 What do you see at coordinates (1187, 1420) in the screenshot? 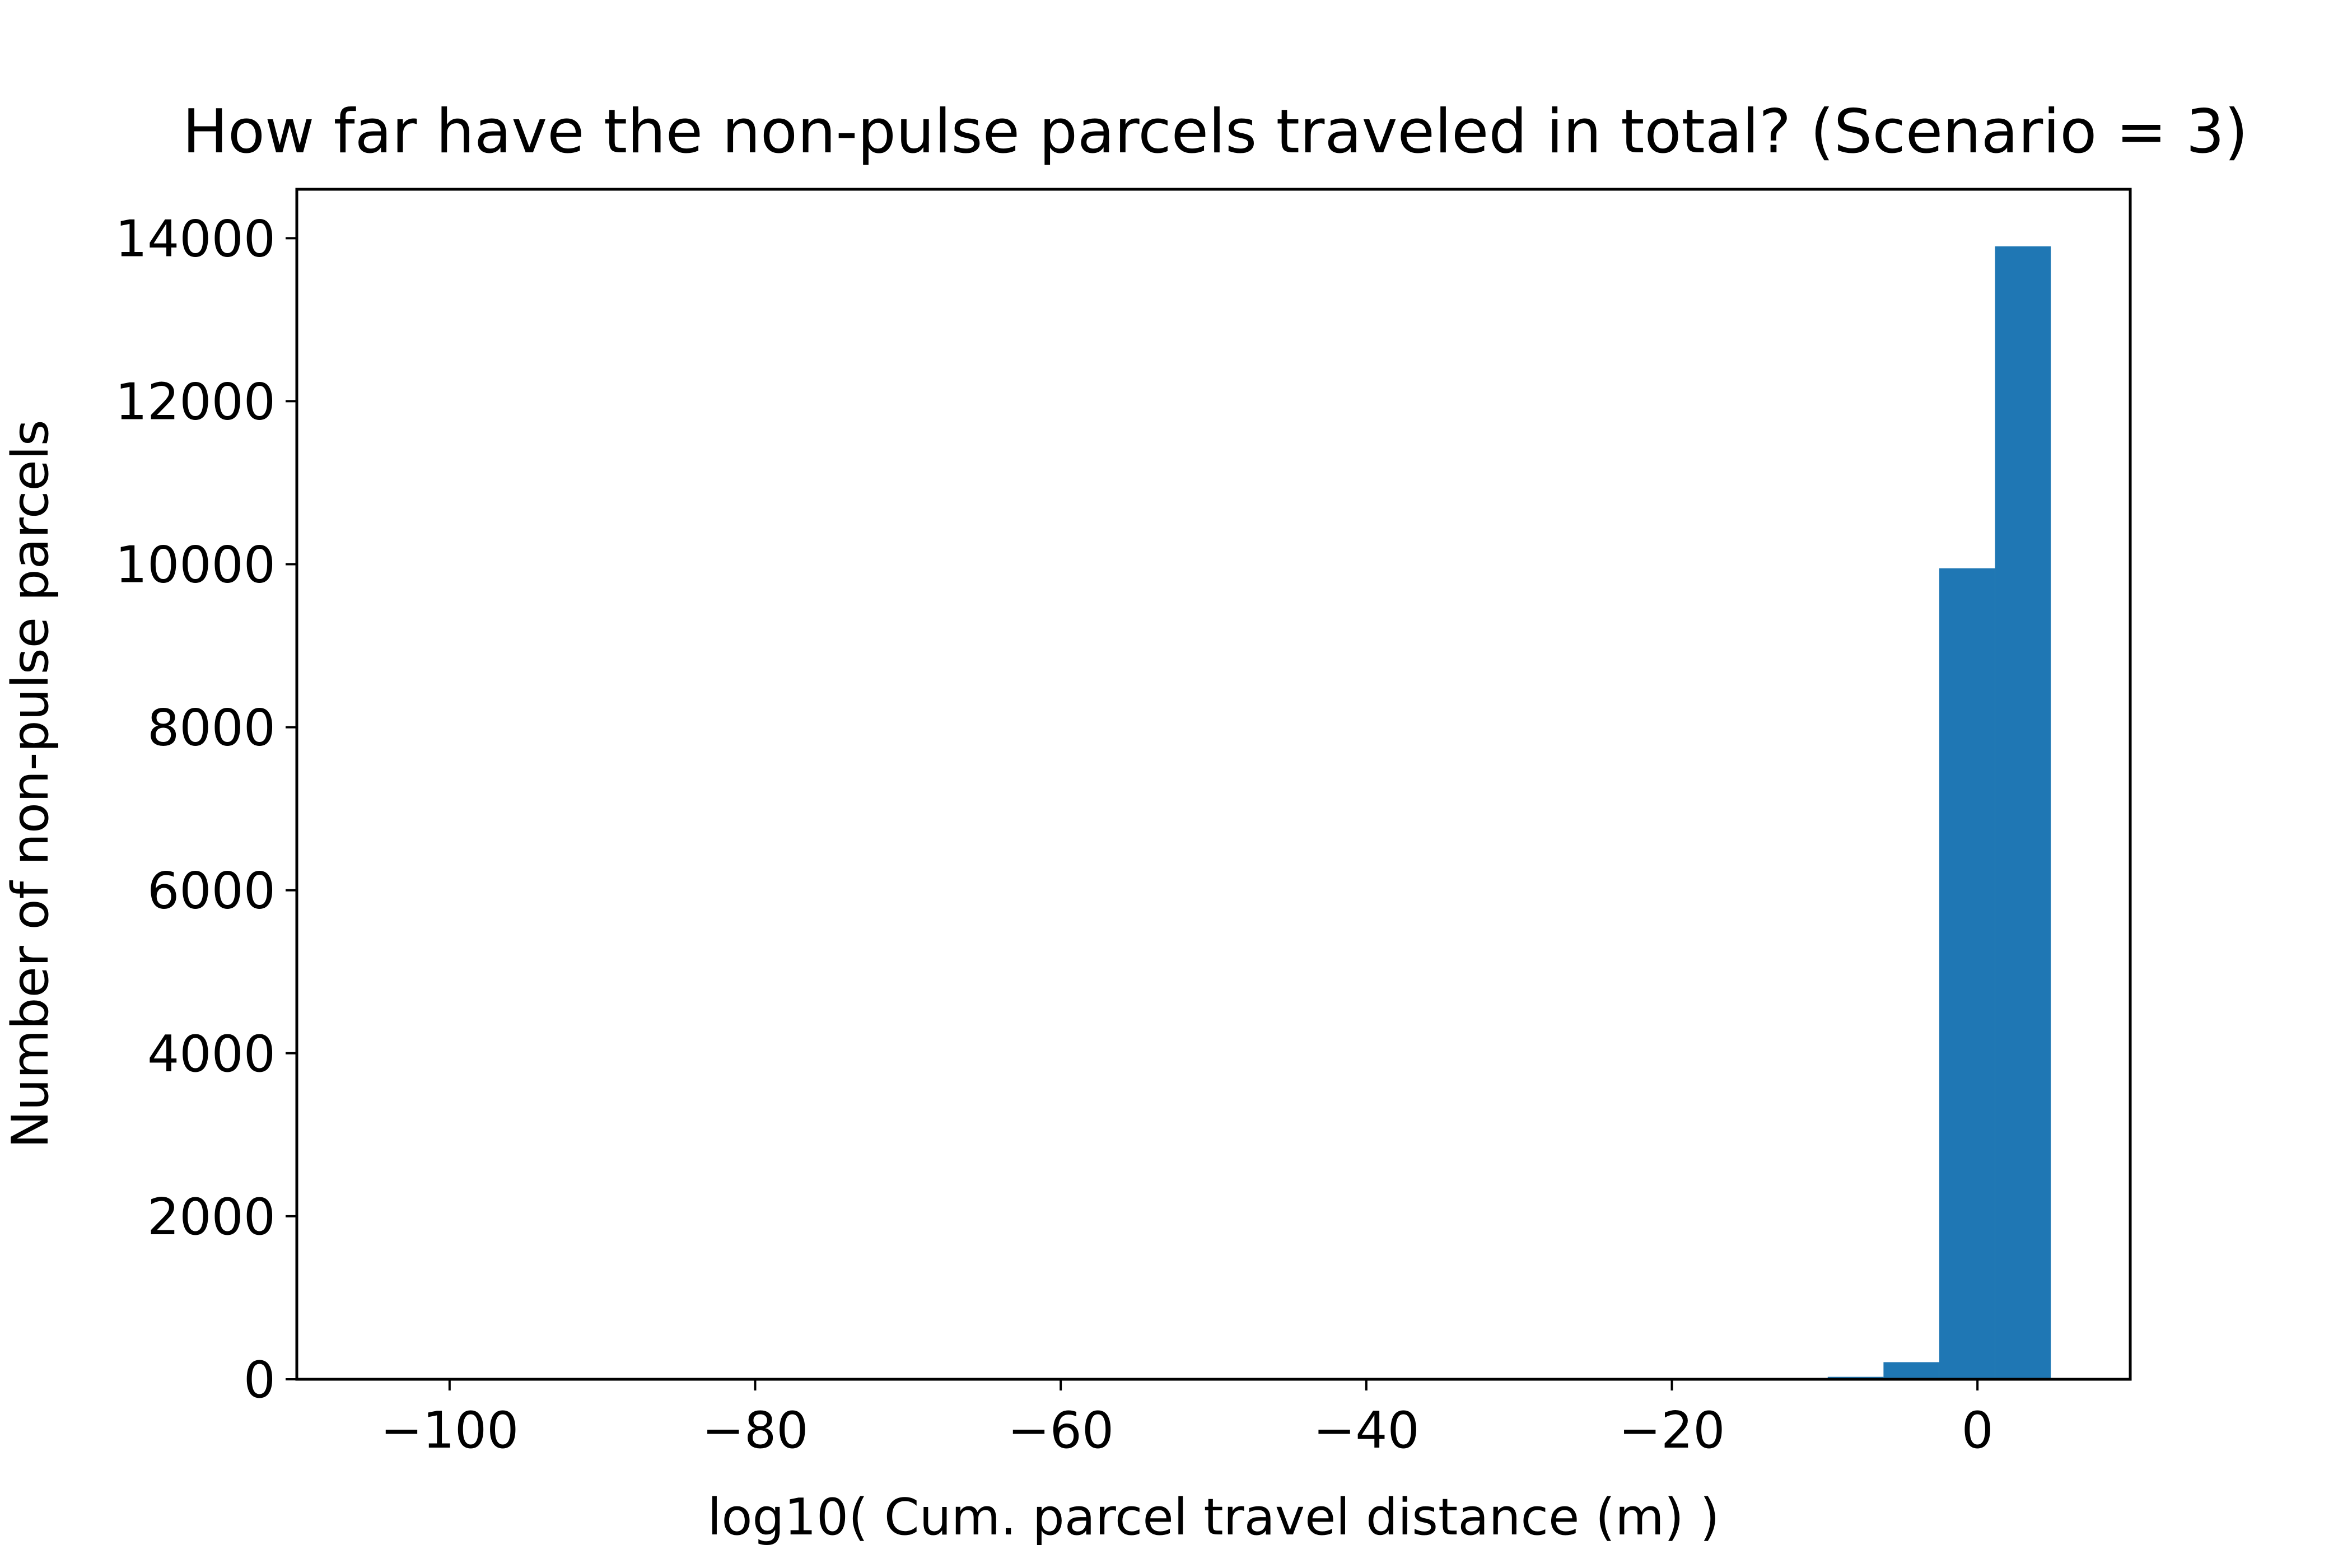
I see `x-axis-ticks: −100 −80 −60 −40 −20 0` at bounding box center [1187, 1420].